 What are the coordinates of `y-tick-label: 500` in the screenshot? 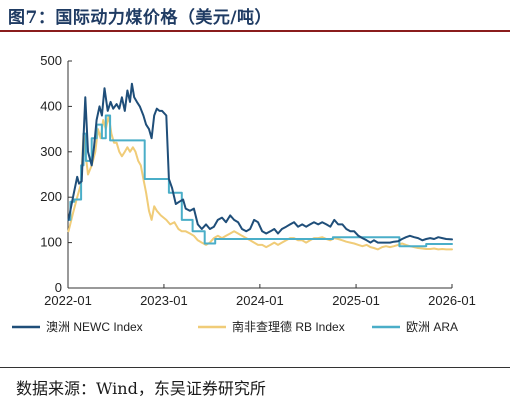 It's located at (51, 60).